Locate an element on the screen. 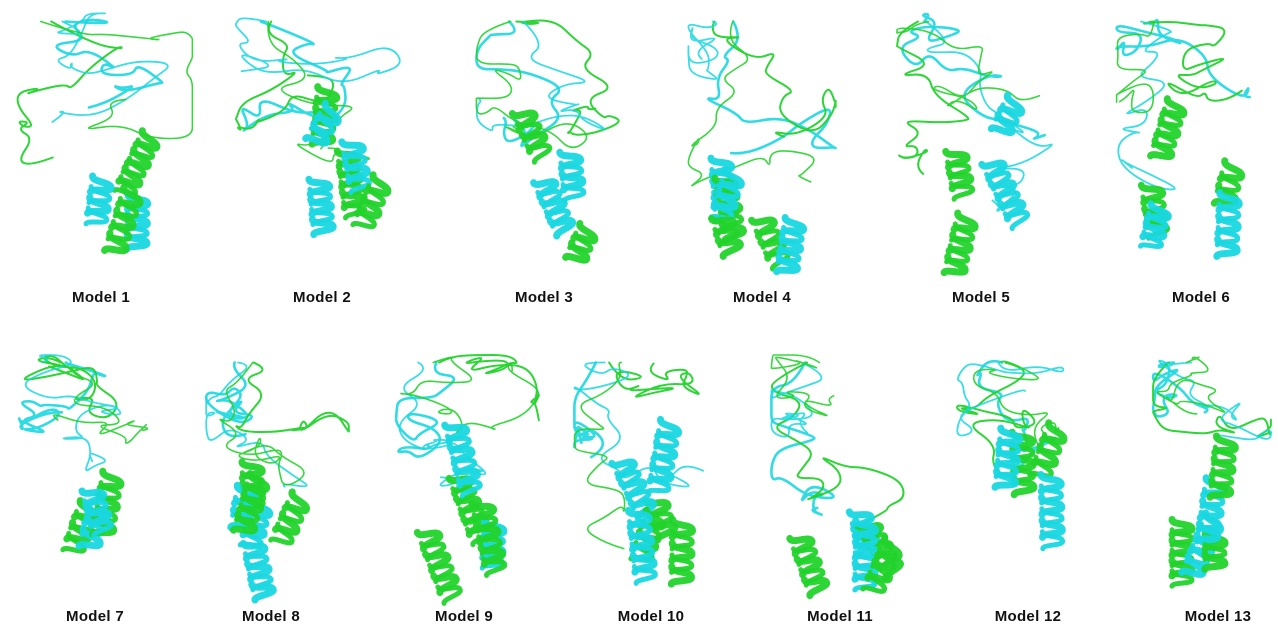 The image size is (1278, 631). model-8-structure is located at coordinates (277, 477).